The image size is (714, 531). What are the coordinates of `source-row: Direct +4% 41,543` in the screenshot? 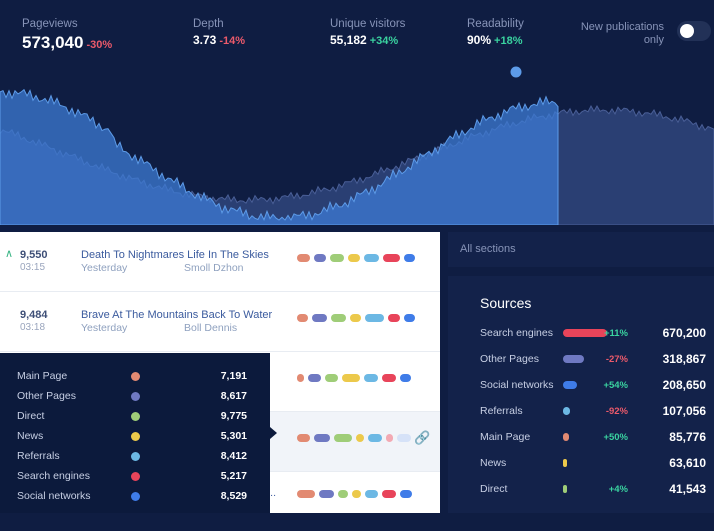 It's located at (581, 490).